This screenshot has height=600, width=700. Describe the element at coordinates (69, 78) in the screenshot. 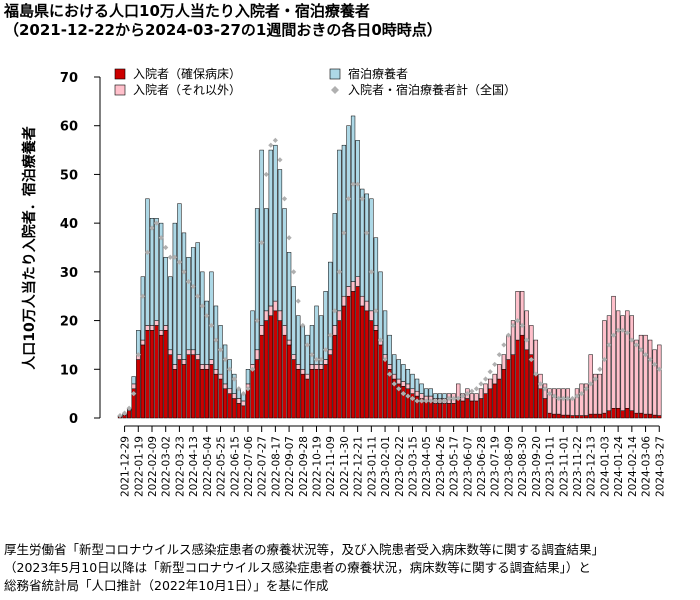

I see `y-tick-label: 70` at that location.